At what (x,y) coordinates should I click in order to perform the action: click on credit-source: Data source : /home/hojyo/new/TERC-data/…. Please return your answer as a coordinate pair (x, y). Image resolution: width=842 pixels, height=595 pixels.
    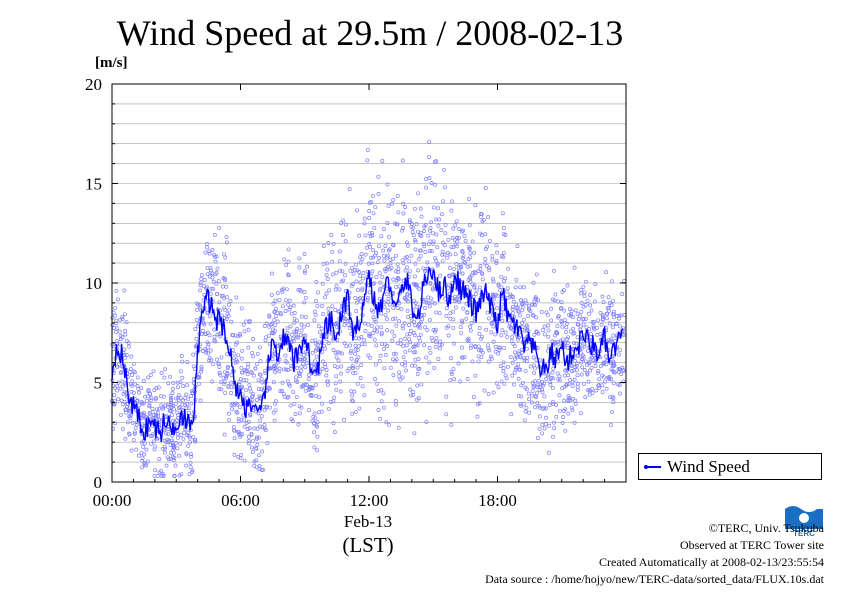
    Looking at the image, I should click on (654, 579).